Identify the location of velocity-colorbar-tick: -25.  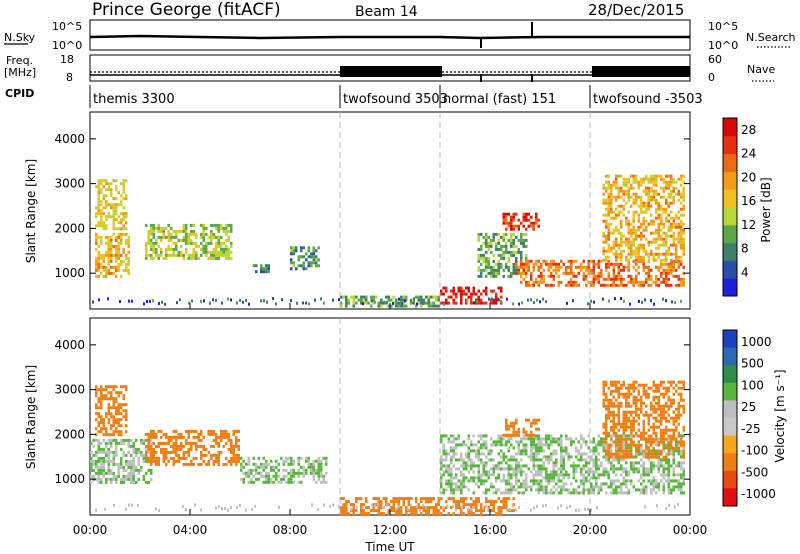
(751, 429).